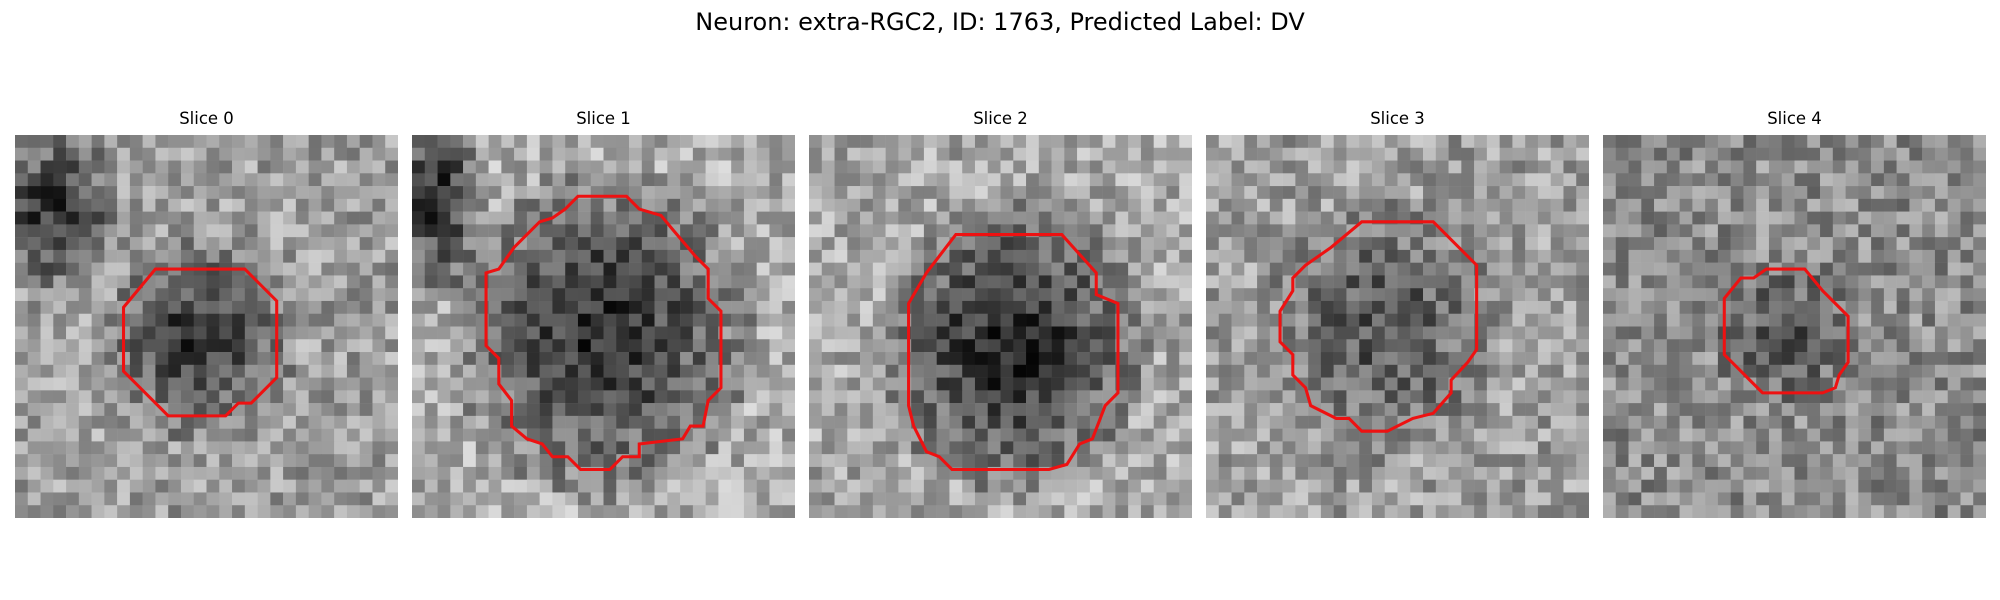  I want to click on slice-panel: Slice 0, so click(206, 313).